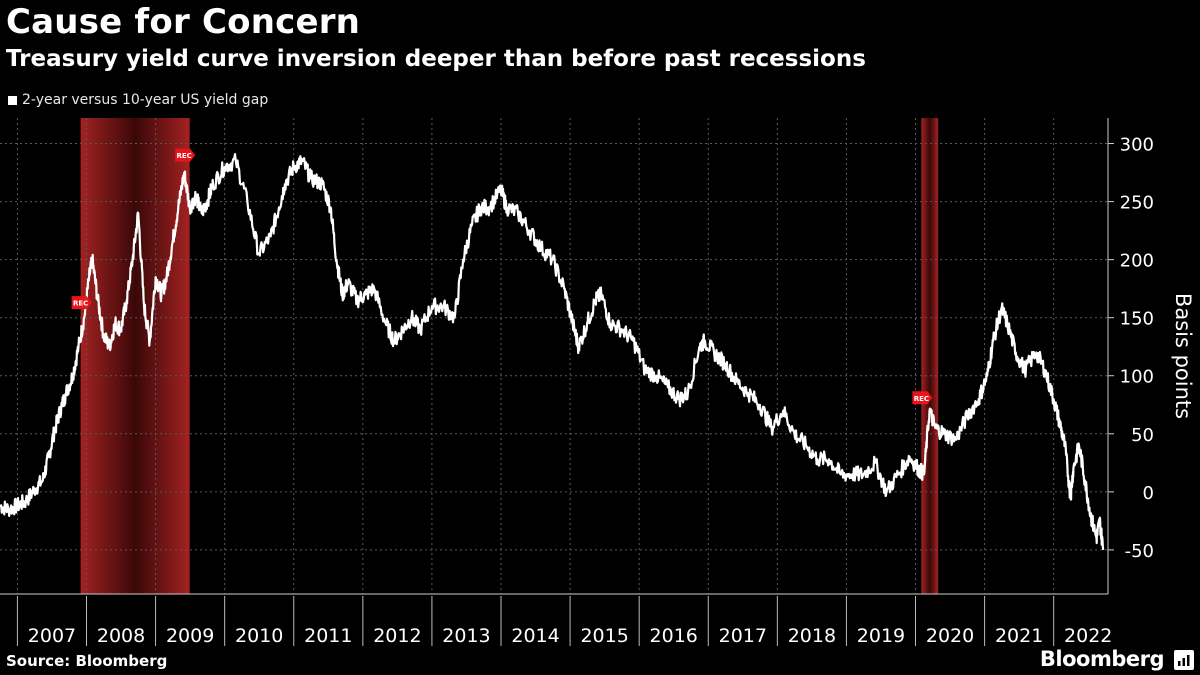 The height and width of the screenshot is (675, 1200). What do you see at coordinates (190, 636) in the screenshot?
I see `xtick-label-2009: 2009` at bounding box center [190, 636].